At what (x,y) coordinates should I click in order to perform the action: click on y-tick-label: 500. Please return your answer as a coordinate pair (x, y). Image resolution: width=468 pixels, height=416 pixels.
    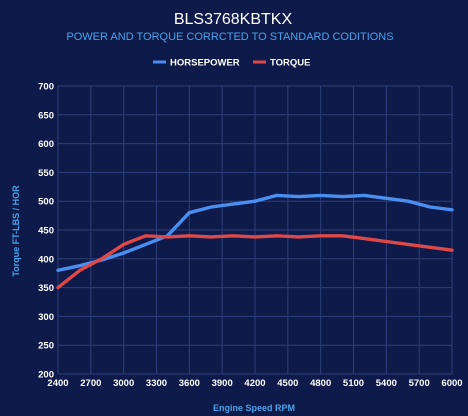
    Looking at the image, I should click on (46, 202).